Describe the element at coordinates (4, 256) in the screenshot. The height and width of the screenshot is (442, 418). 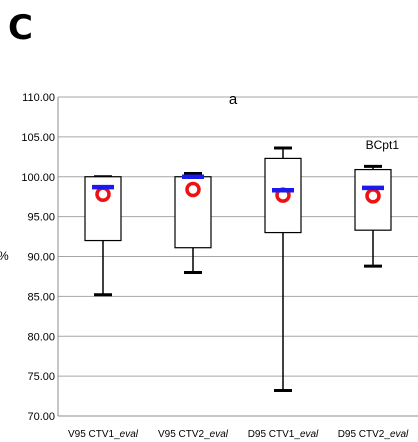
I see `y-axis-label: %` at that location.